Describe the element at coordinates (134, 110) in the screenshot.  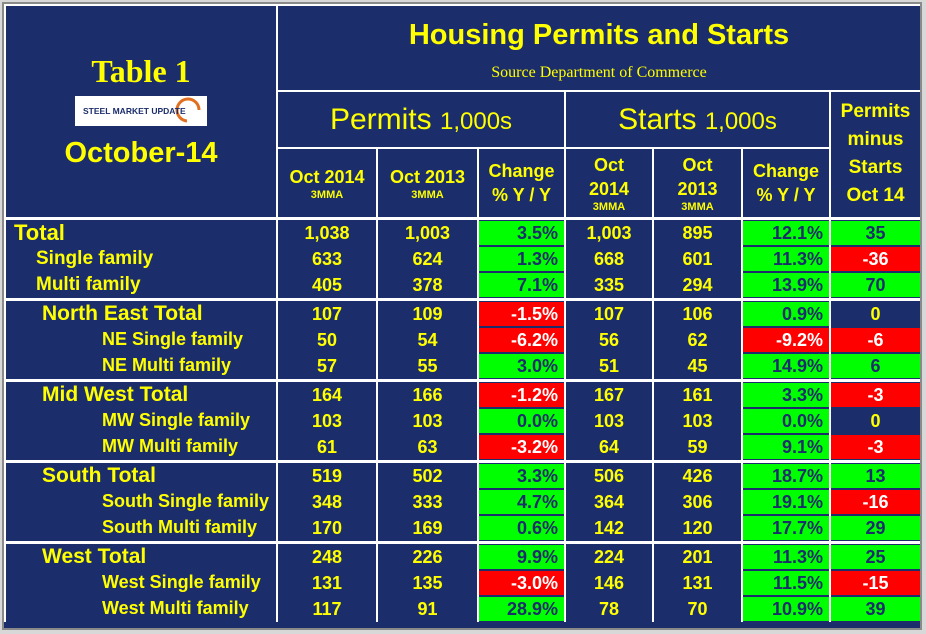
I see `logo-text: STEEL MARKET UPDATE` at that location.